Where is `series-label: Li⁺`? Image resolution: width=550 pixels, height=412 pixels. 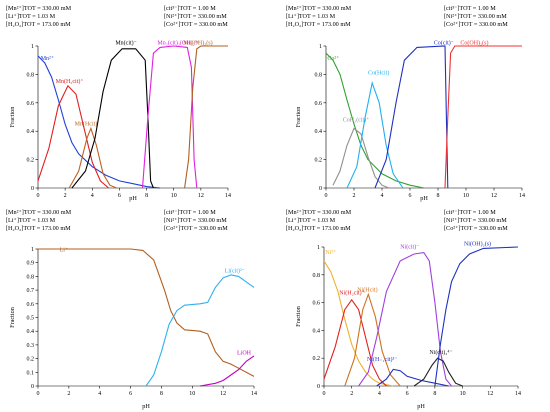 series-label: Li⁺ is located at coordinates (64, 250).